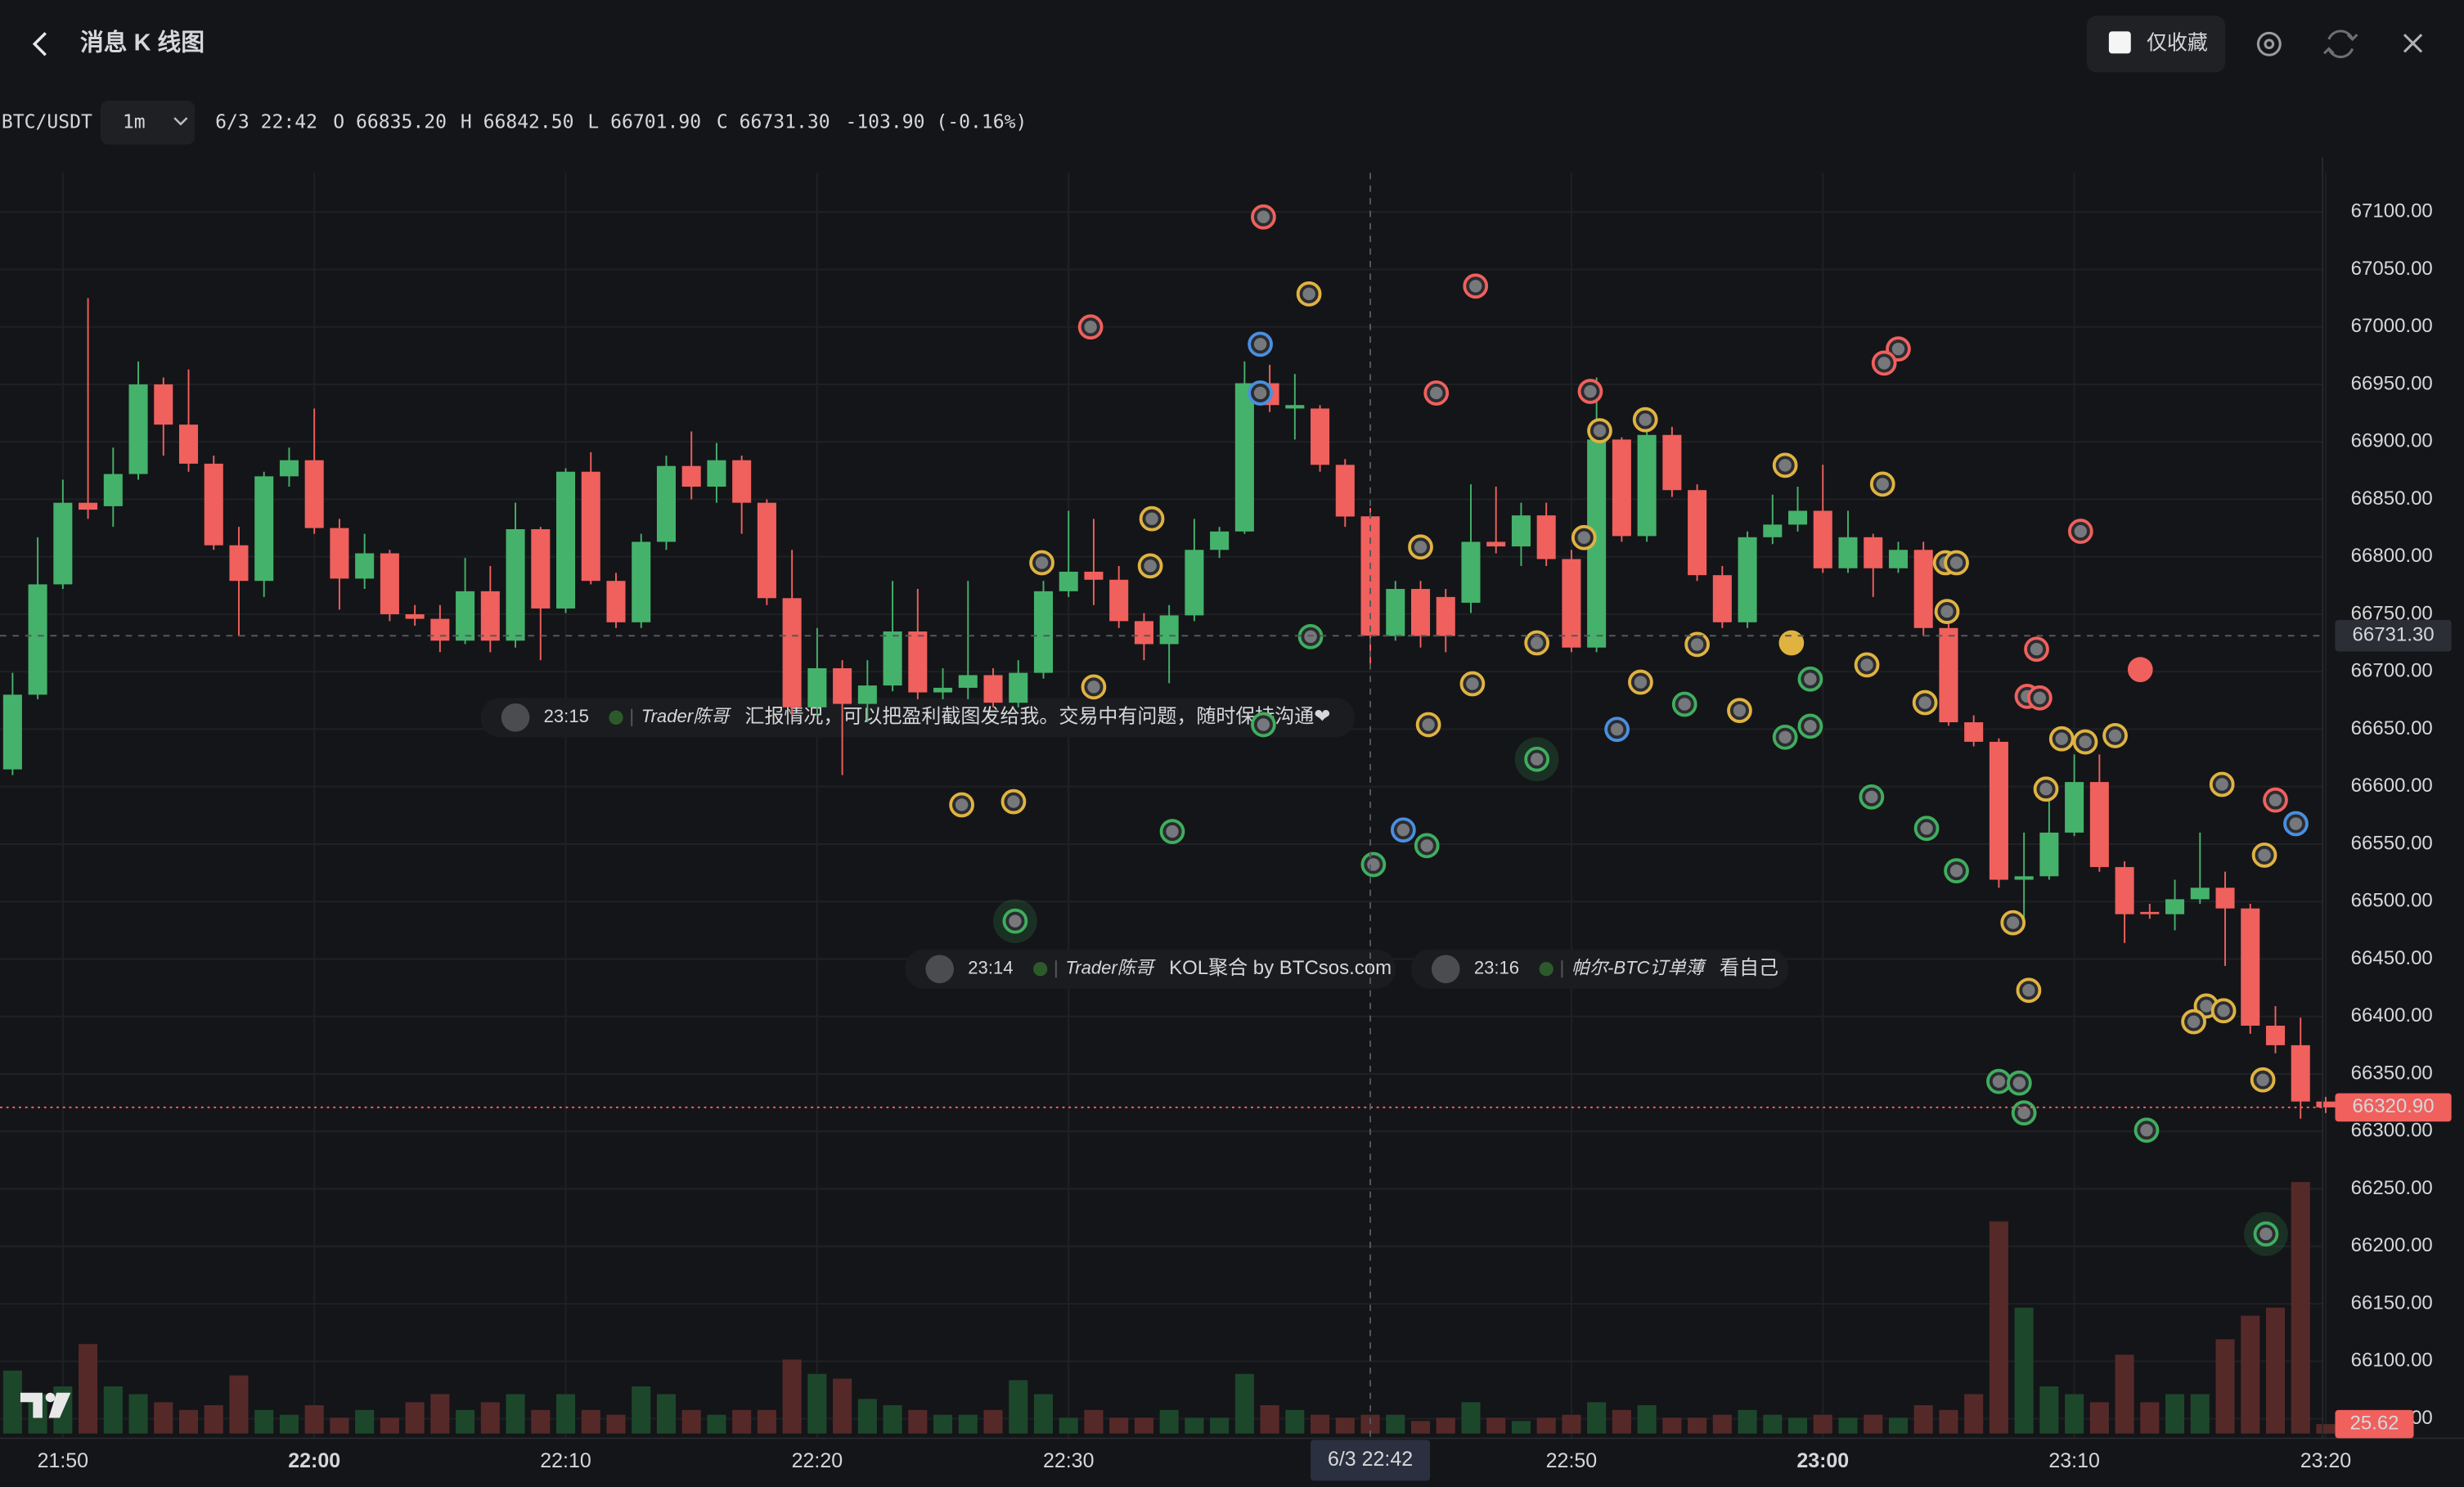 The height and width of the screenshot is (1487, 2464). I want to click on y-tick-label: 67100.00, so click(2392, 211).